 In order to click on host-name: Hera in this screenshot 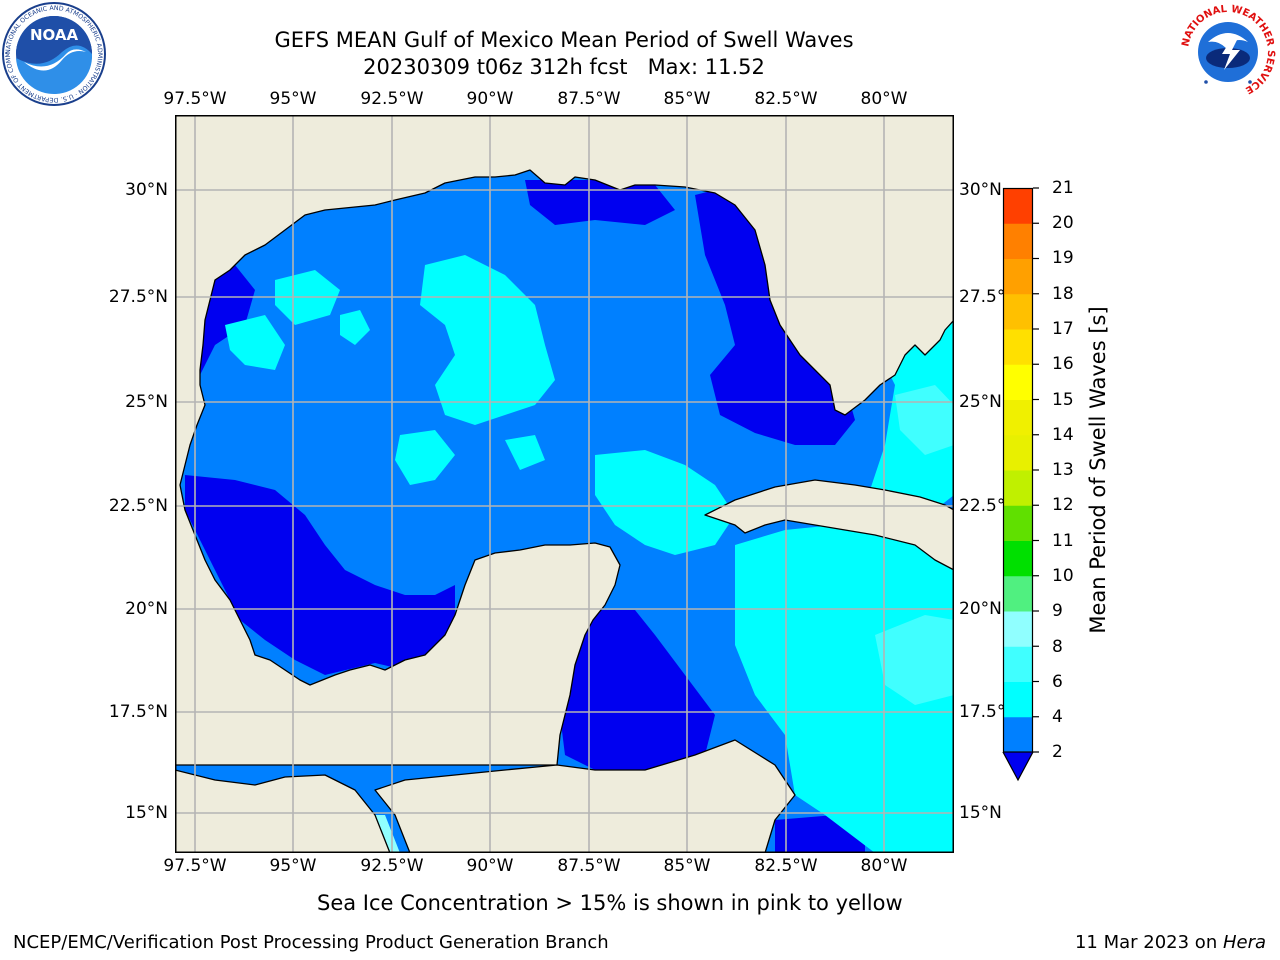, I will do `click(1244, 942)`.